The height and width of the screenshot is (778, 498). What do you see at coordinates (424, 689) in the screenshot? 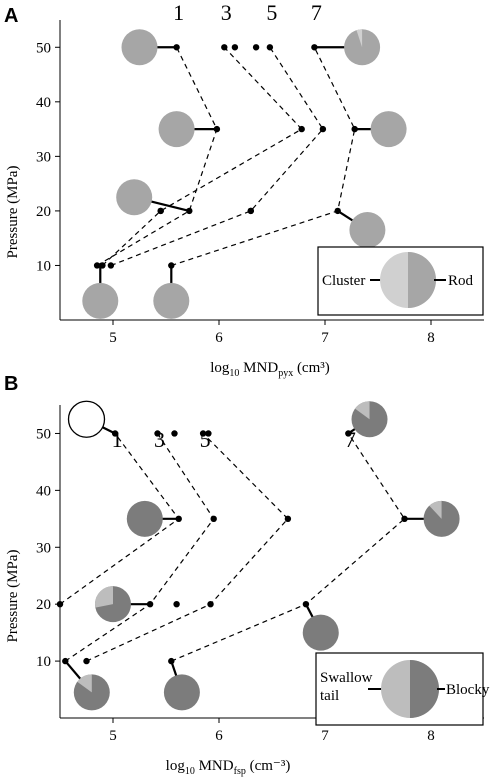
I see `legend-pie-blocky-half` at bounding box center [424, 689].